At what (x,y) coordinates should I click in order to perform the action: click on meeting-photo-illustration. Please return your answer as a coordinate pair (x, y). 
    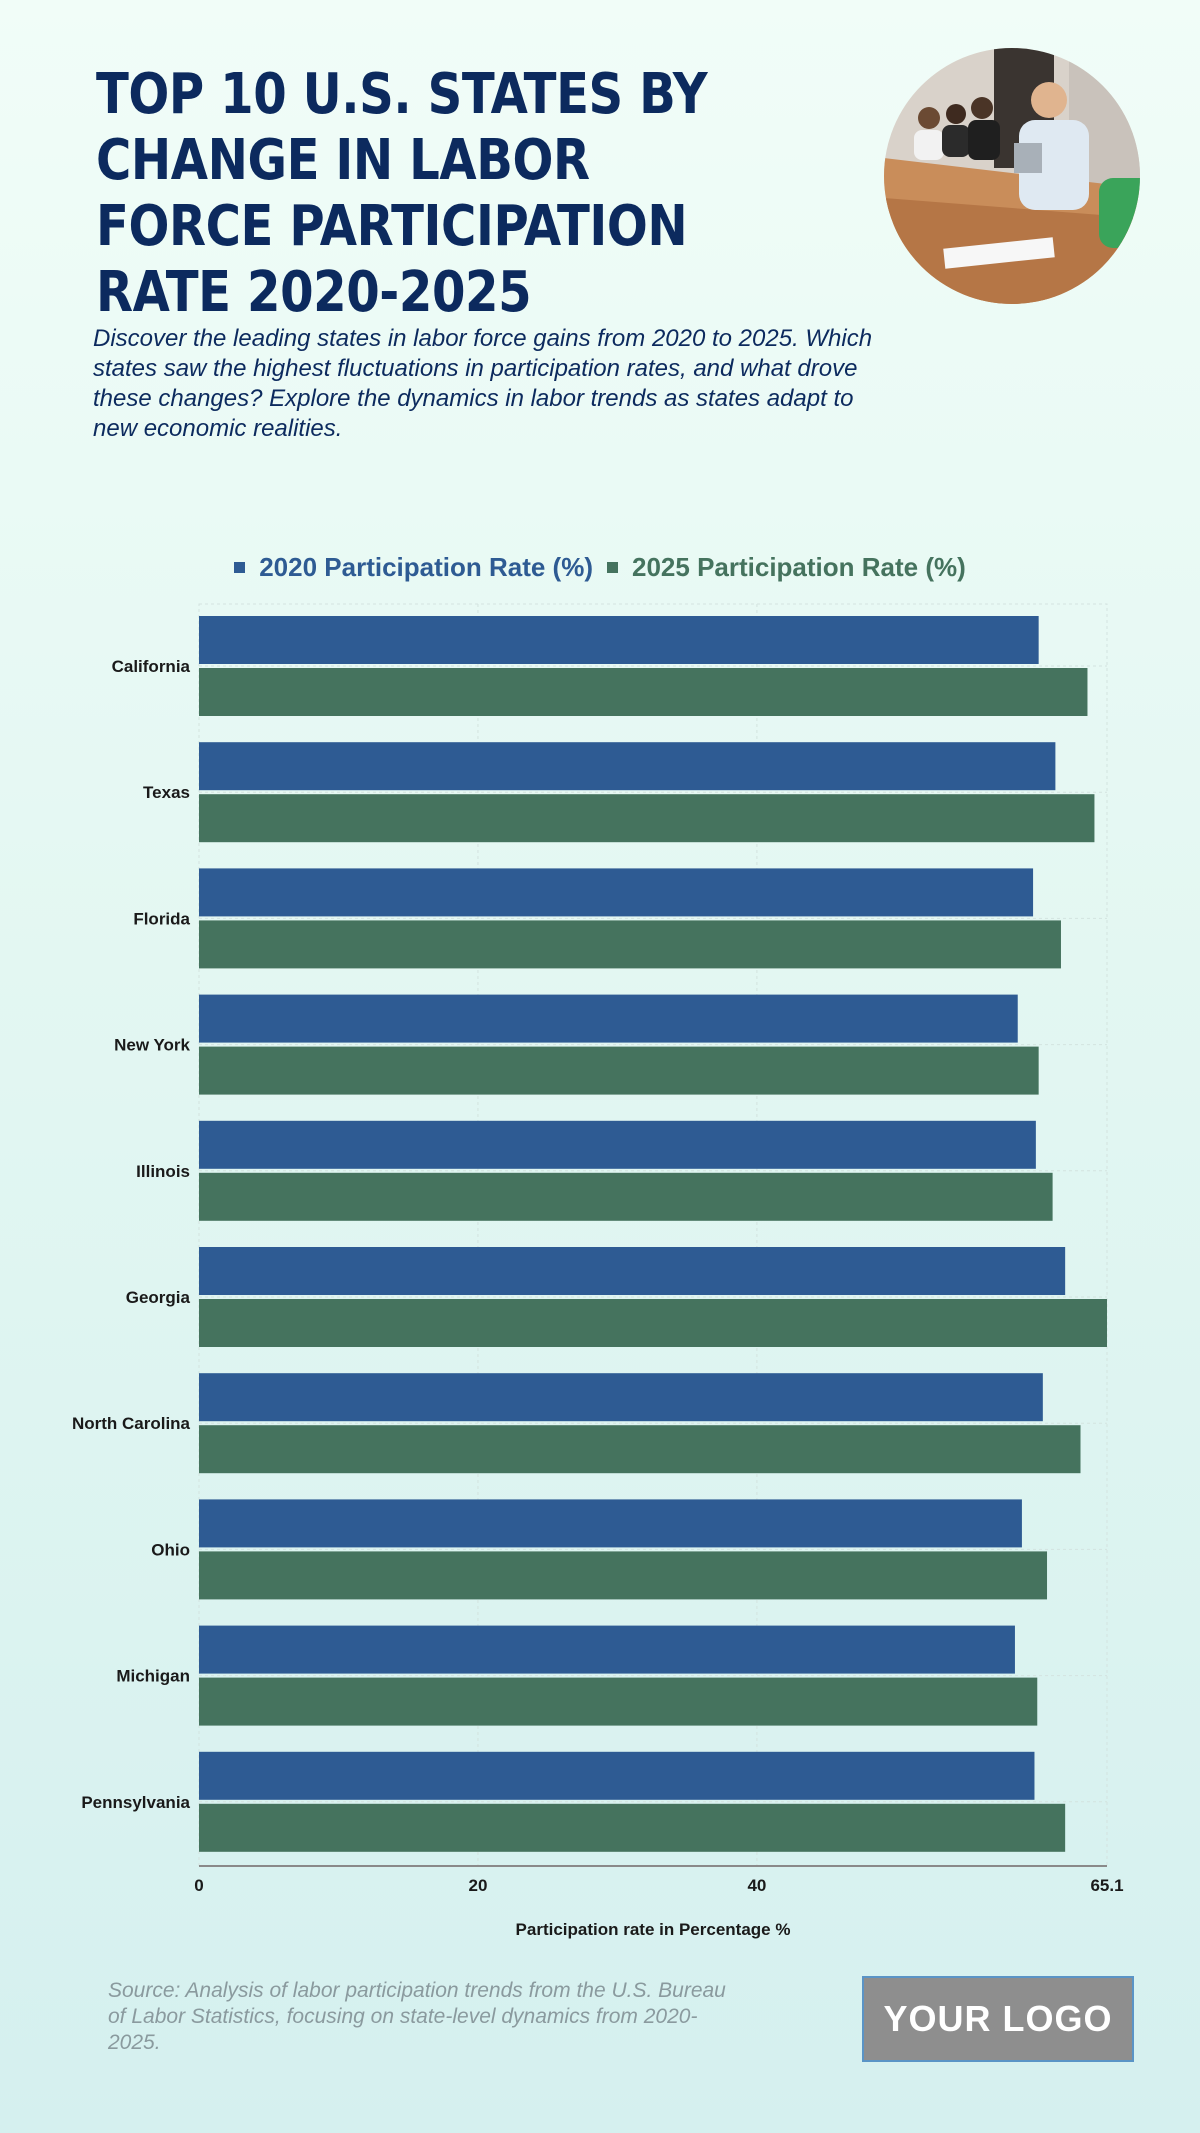
    Looking at the image, I should click on (1012, 176).